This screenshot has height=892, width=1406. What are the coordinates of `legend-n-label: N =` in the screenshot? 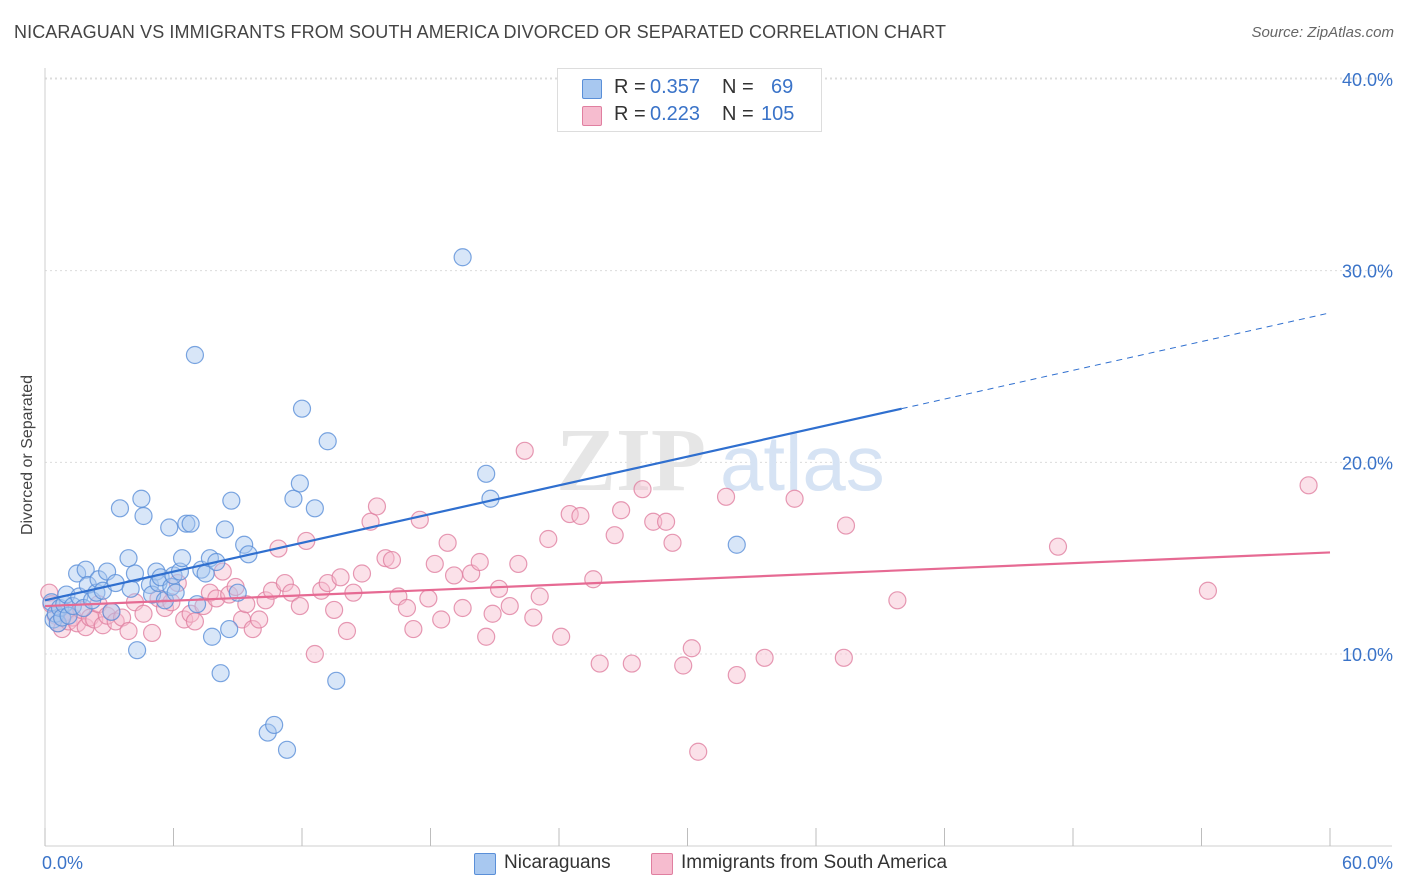 It's located at (738, 114).